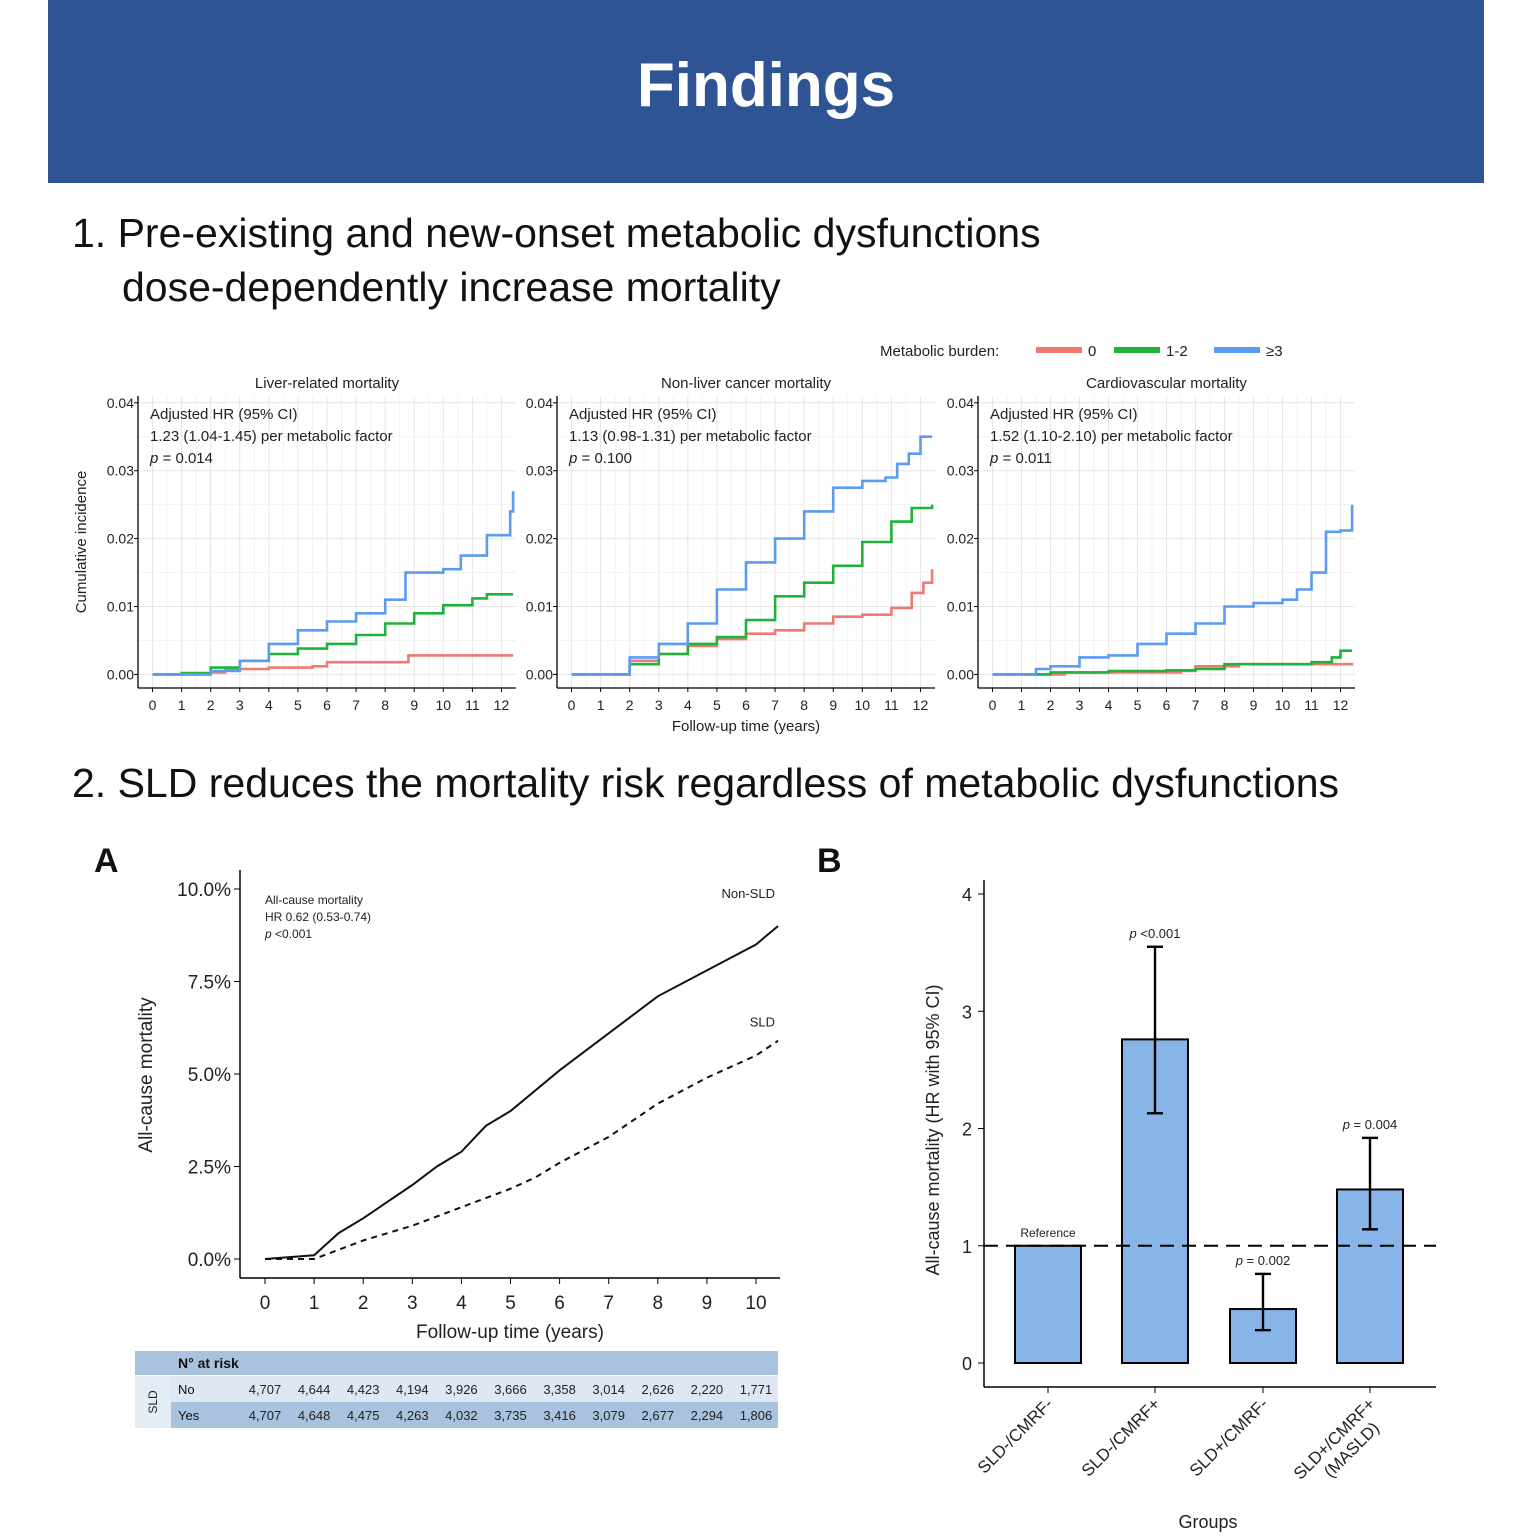 Image resolution: width=1536 pixels, height=1536 pixels. Describe the element at coordinates (707, 1415) in the screenshot. I see `risk-table-cell: 2,294` at that location.